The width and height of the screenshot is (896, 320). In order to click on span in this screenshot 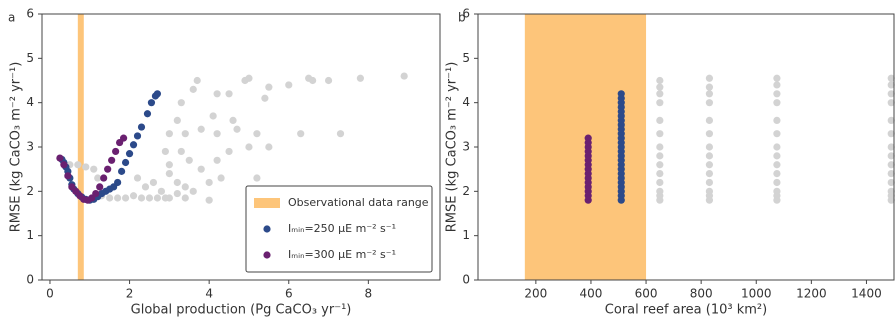, I will do `click(80, 147)`.